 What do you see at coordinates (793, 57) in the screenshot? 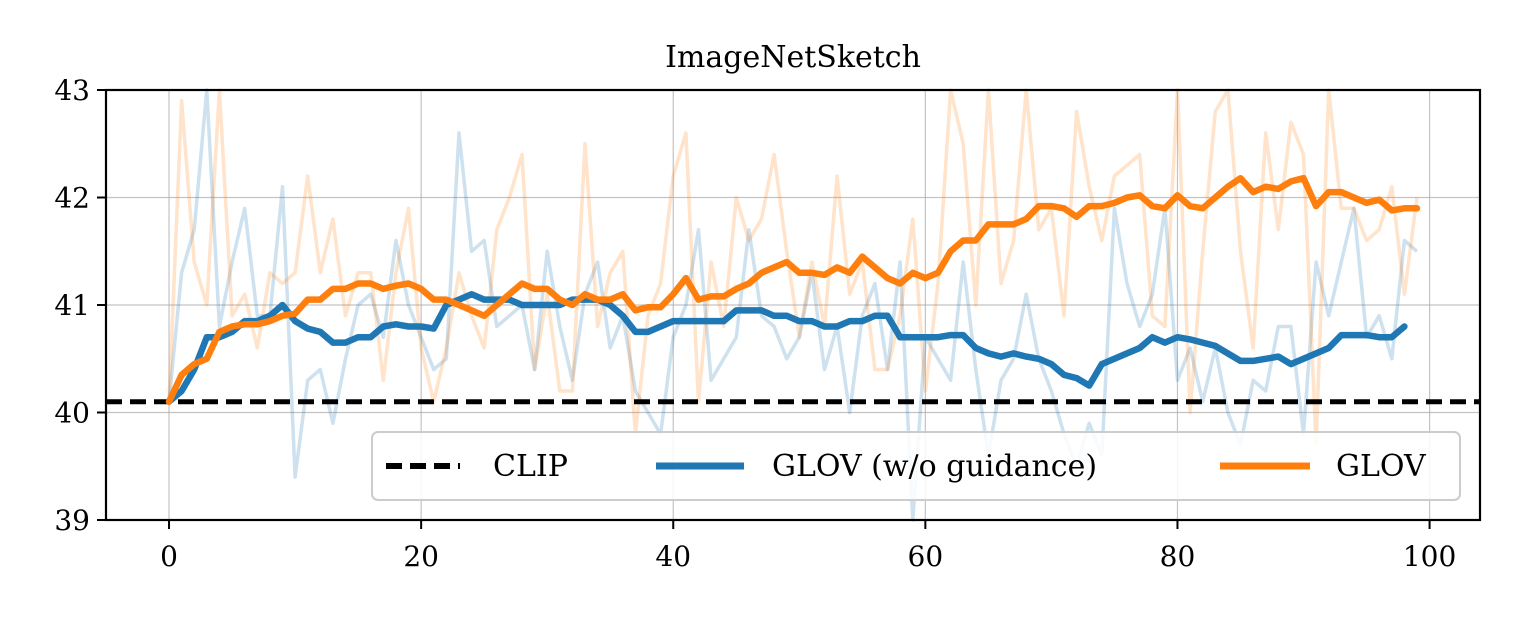
I see `chart-title: ImageNetSketch` at bounding box center [793, 57].